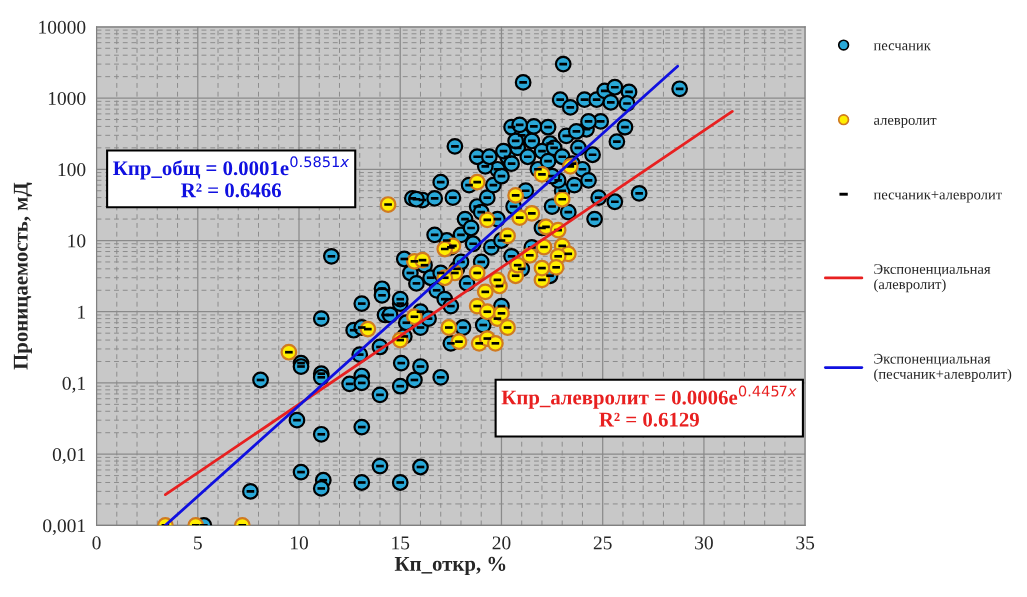 The width and height of the screenshot is (1027, 597). I want to click on legend-label: Экспоненциальная (алевролит), so click(932, 278).